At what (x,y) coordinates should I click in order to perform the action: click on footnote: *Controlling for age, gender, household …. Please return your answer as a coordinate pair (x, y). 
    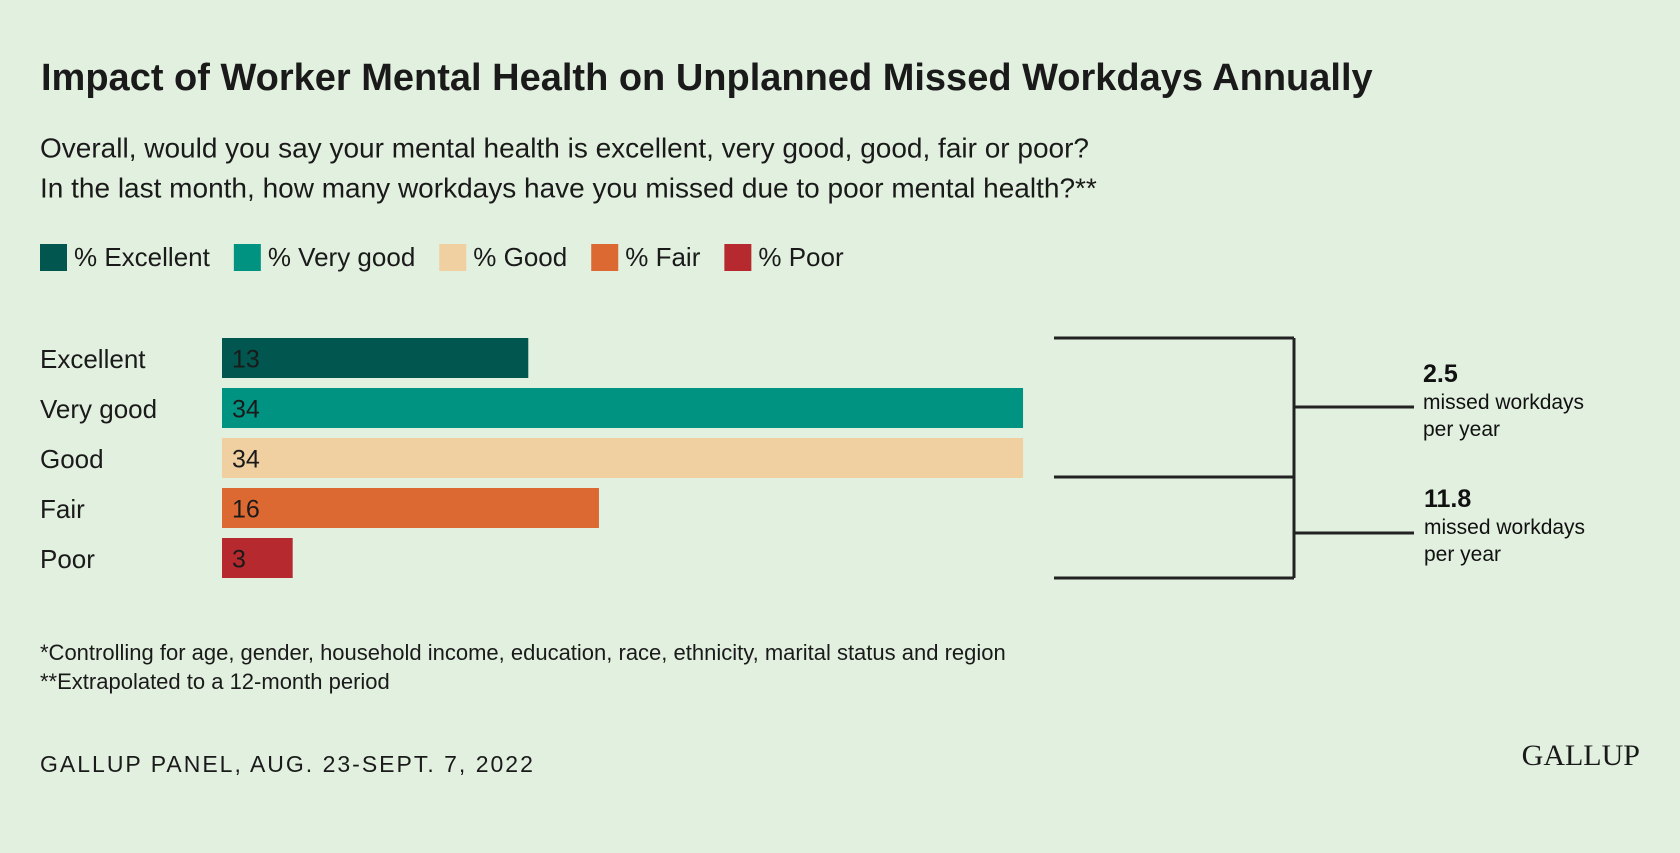
    Looking at the image, I should click on (523, 652).